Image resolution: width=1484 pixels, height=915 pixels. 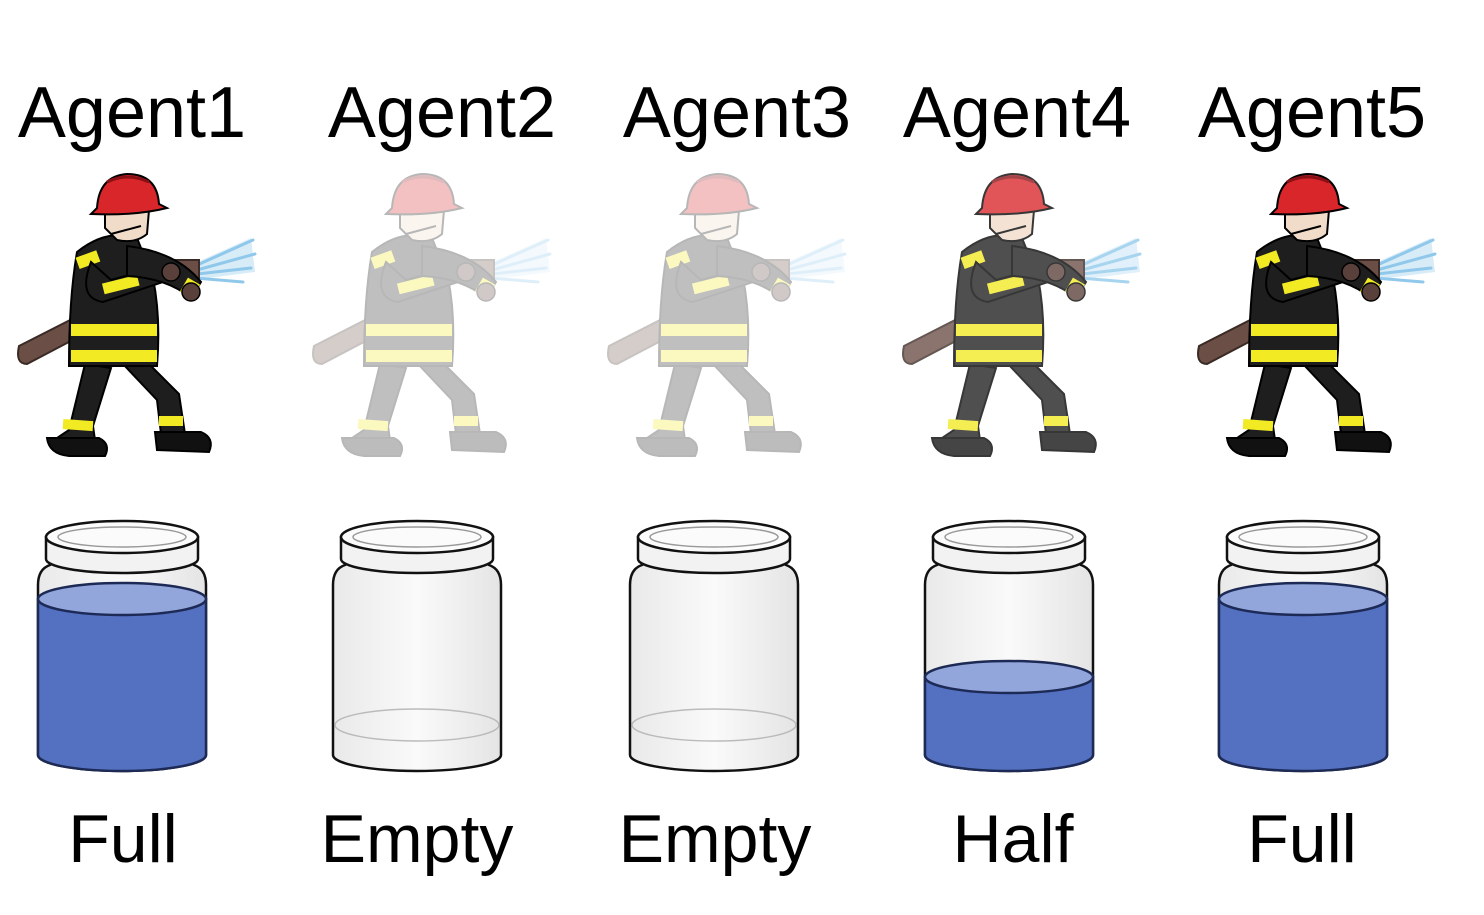 What do you see at coordinates (1017, 113) in the screenshot?
I see `agent-label: Agent4` at bounding box center [1017, 113].